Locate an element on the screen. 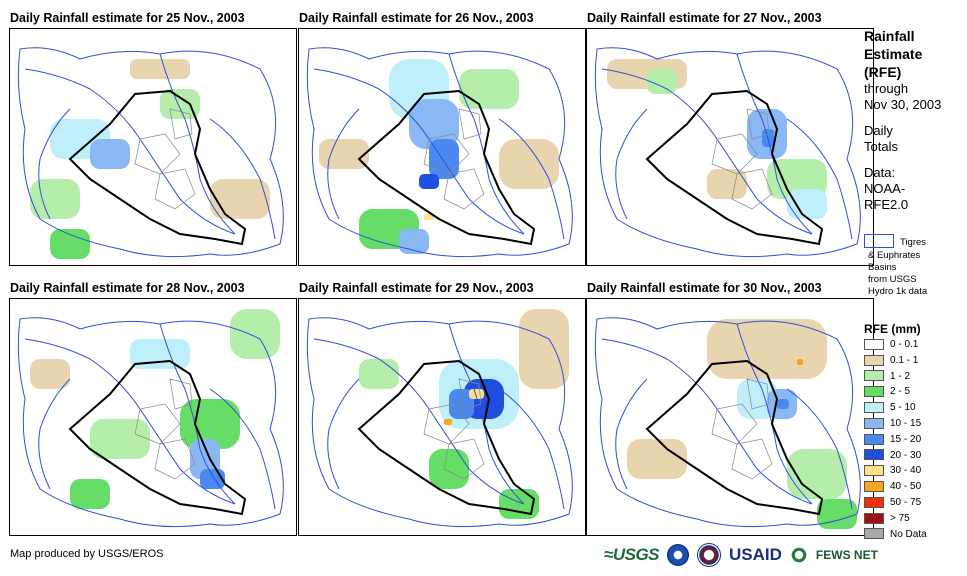  legend-label: 5 - 10 is located at coordinates (903, 408).